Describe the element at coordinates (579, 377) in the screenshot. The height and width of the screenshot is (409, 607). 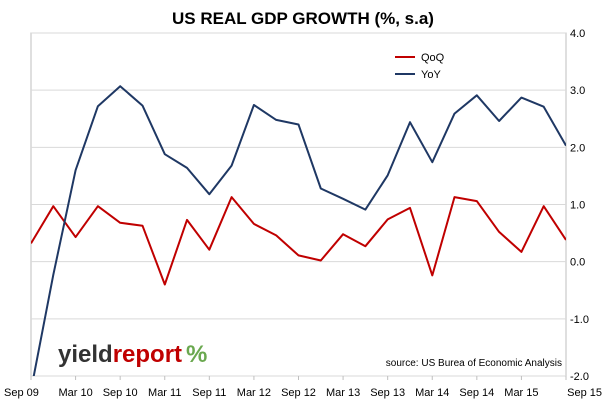
I see `y-tick-label: -2.0` at that location.